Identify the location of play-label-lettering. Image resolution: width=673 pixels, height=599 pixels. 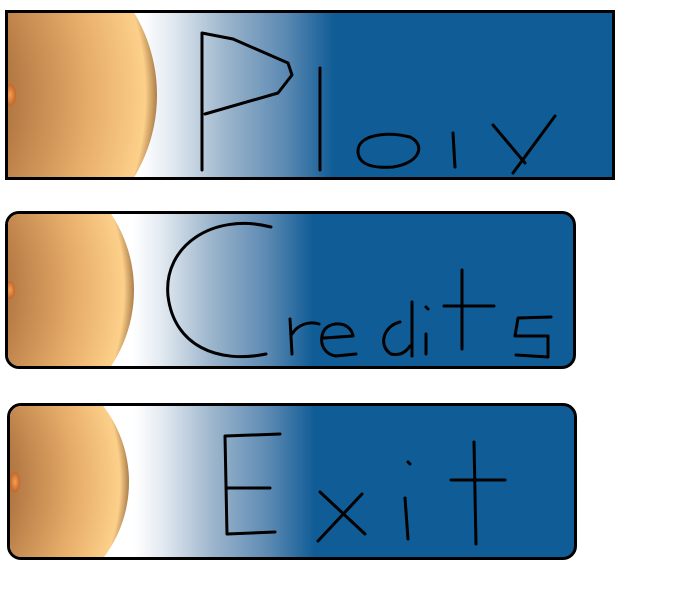
(378, 103).